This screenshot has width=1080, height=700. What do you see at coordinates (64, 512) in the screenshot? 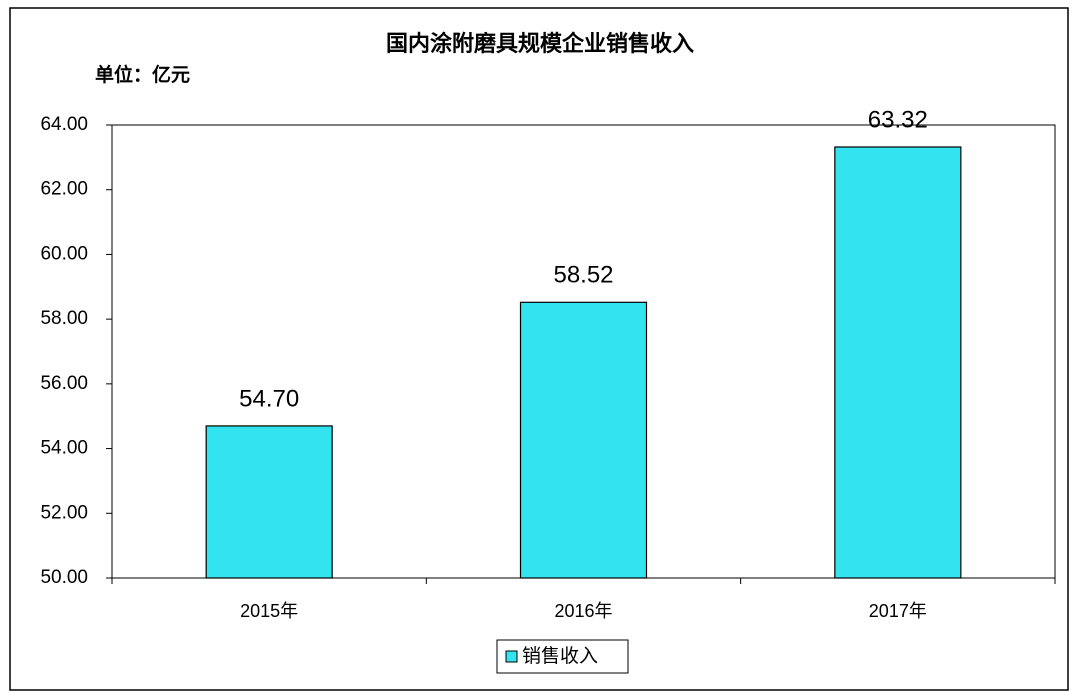
I see `y-tick-label: 52.00` at bounding box center [64, 512].